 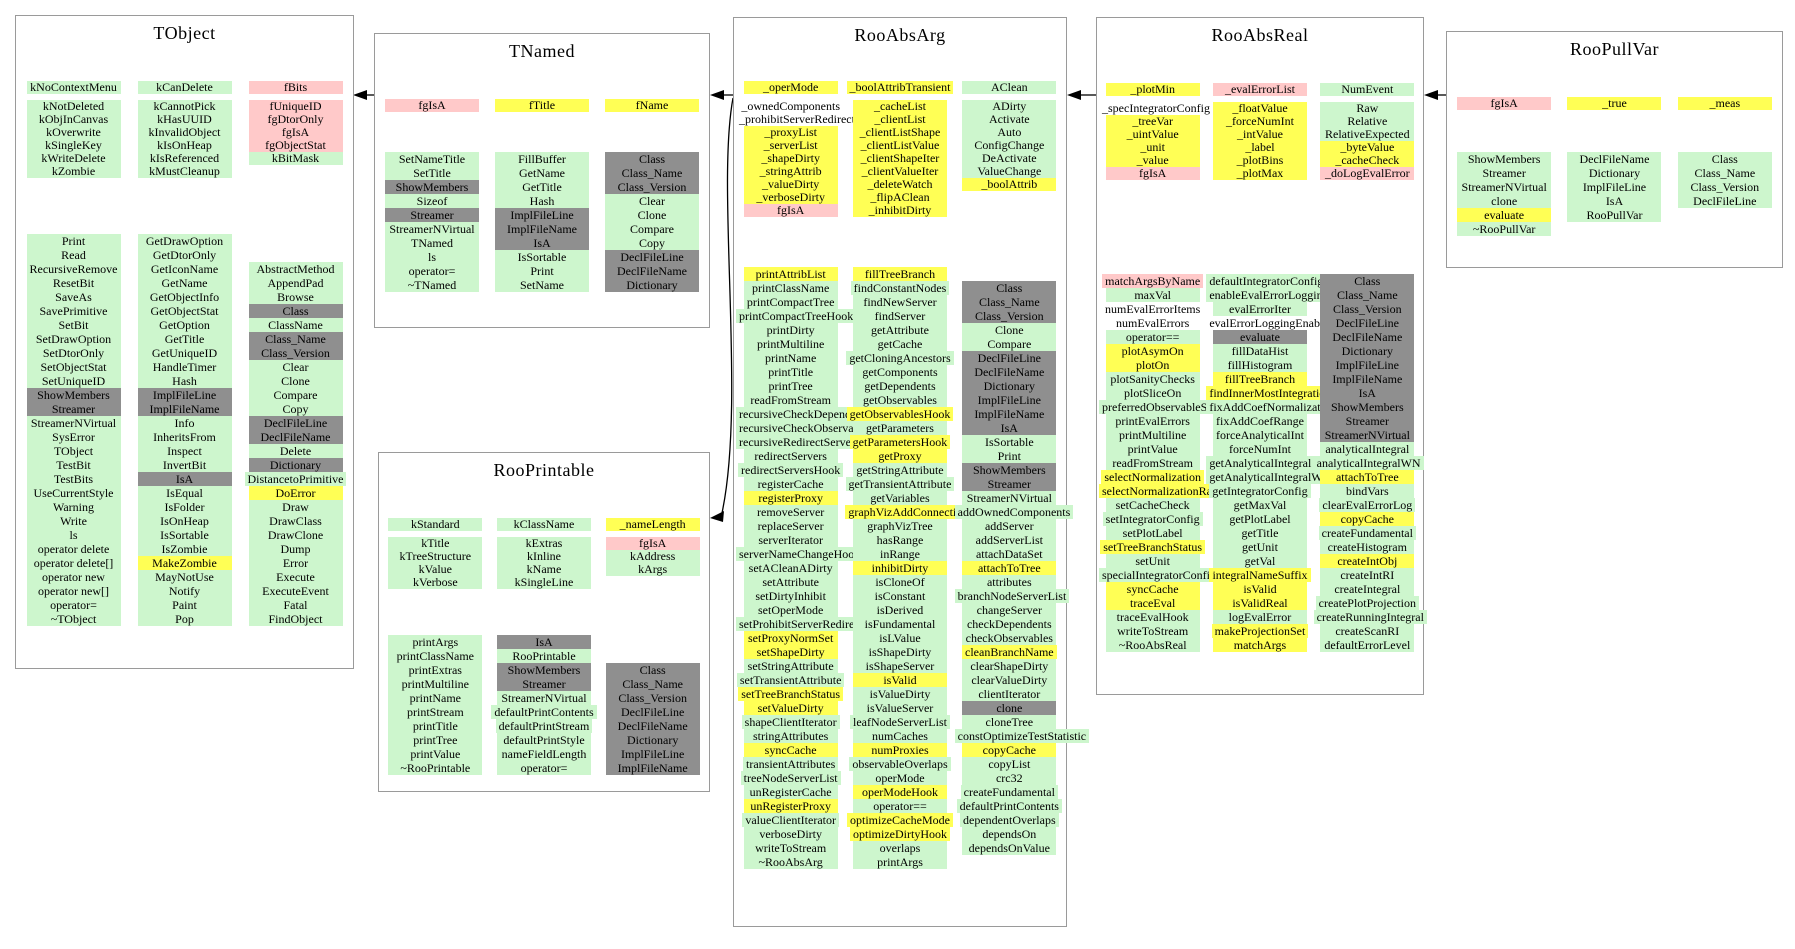 What do you see at coordinates (435, 556) in the screenshot?
I see `member-item: kTreeStructure` at bounding box center [435, 556].